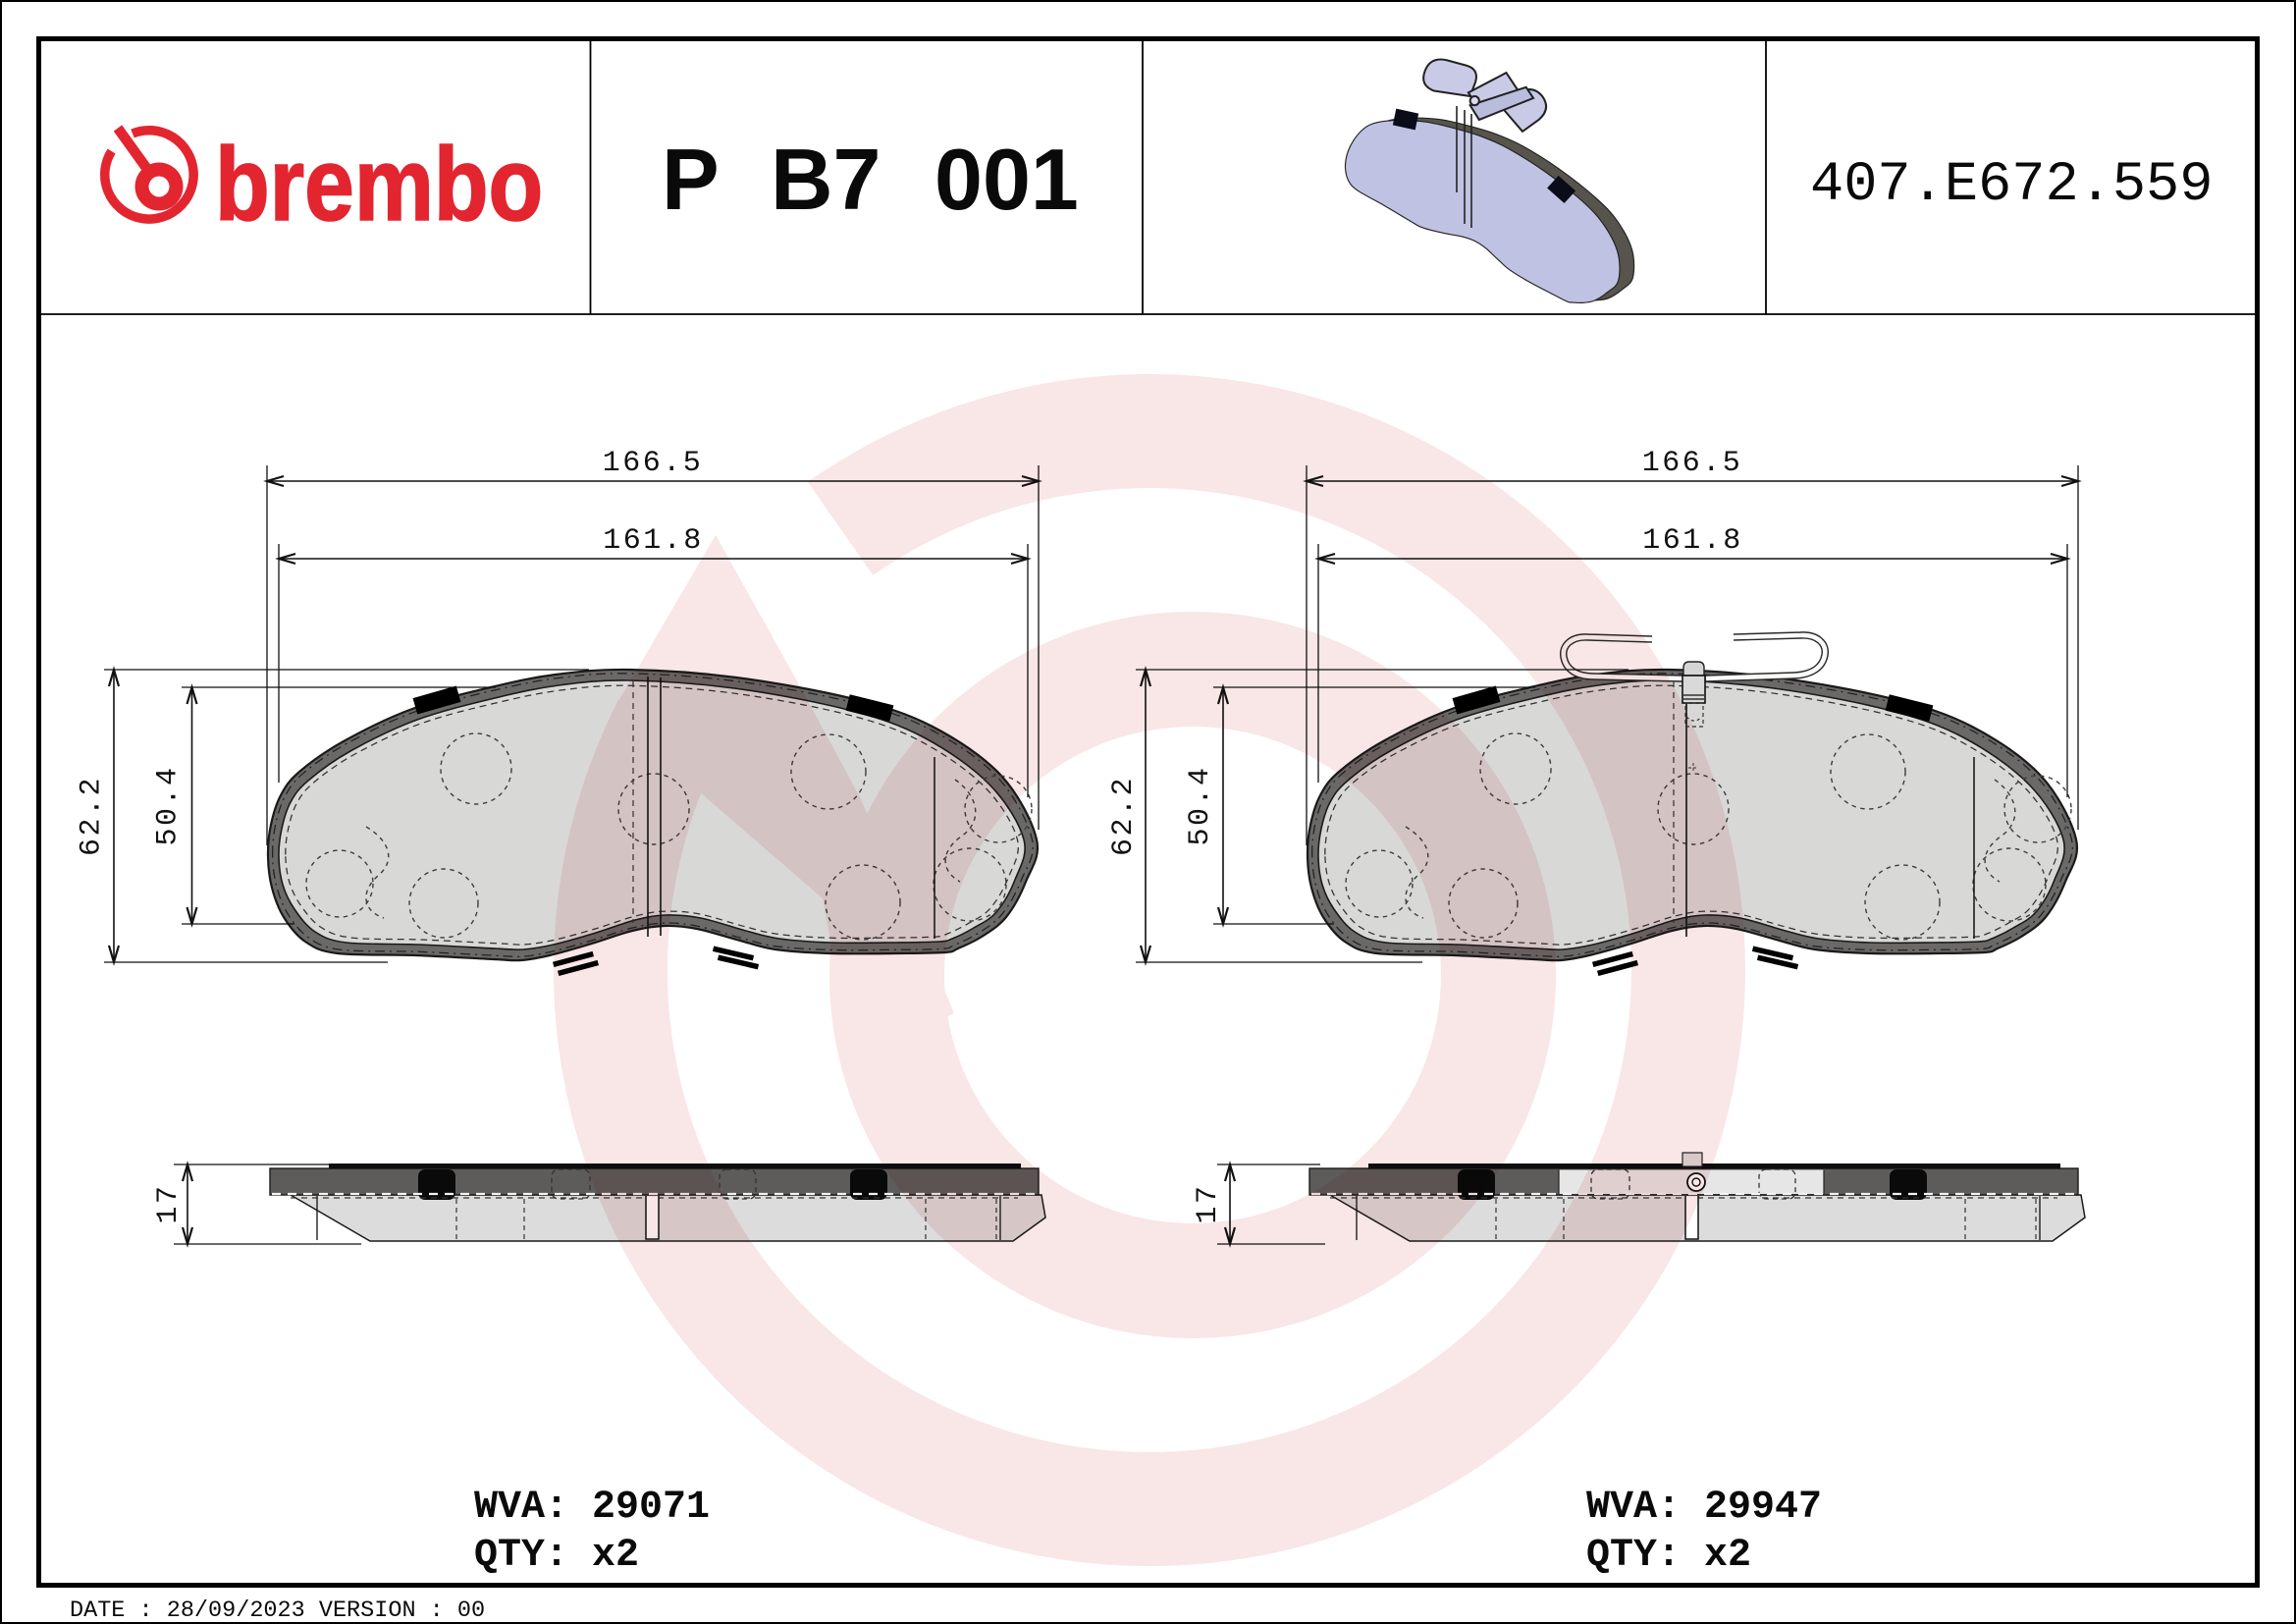  Describe the element at coordinates (1704, 1508) in the screenshot. I see `svg-text: WVA: 29947` at that location.